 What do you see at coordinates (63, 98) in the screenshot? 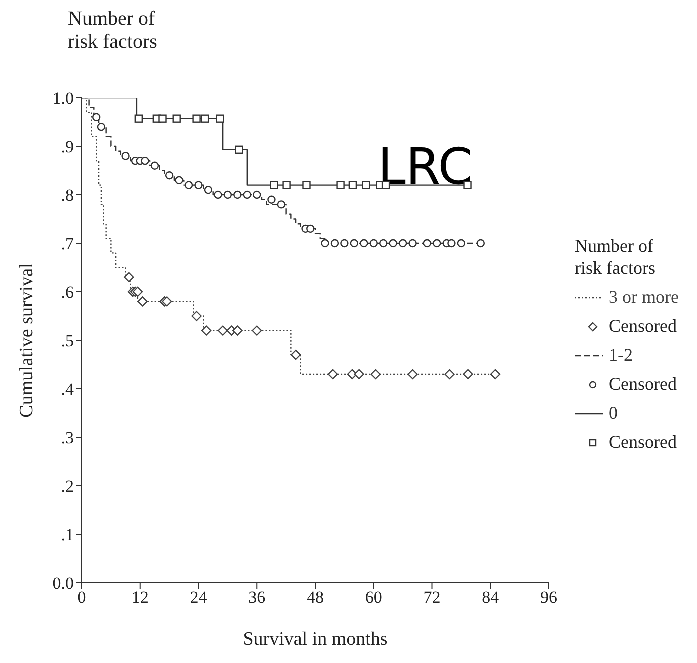
I see `y-tick-label: 1.0` at bounding box center [63, 98].